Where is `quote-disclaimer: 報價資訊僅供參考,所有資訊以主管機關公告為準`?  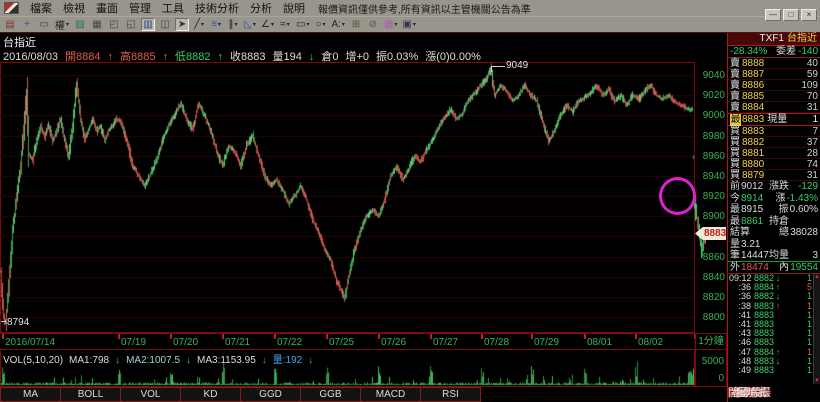
quote-disclaimer: 報價資訊僅供參考,所有資訊以主管機關公告為準 is located at coordinates (424, 10).